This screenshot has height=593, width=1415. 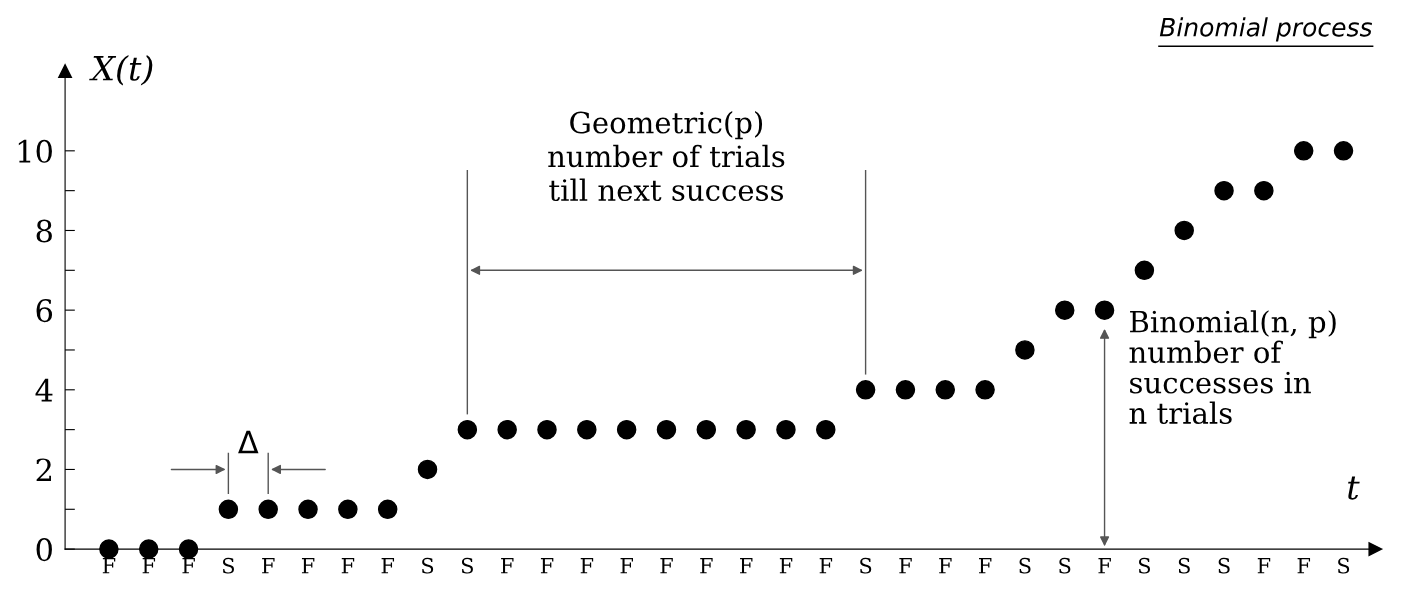 What do you see at coordinates (1354, 488) in the screenshot?
I see `x-axis-title: t` at bounding box center [1354, 488].